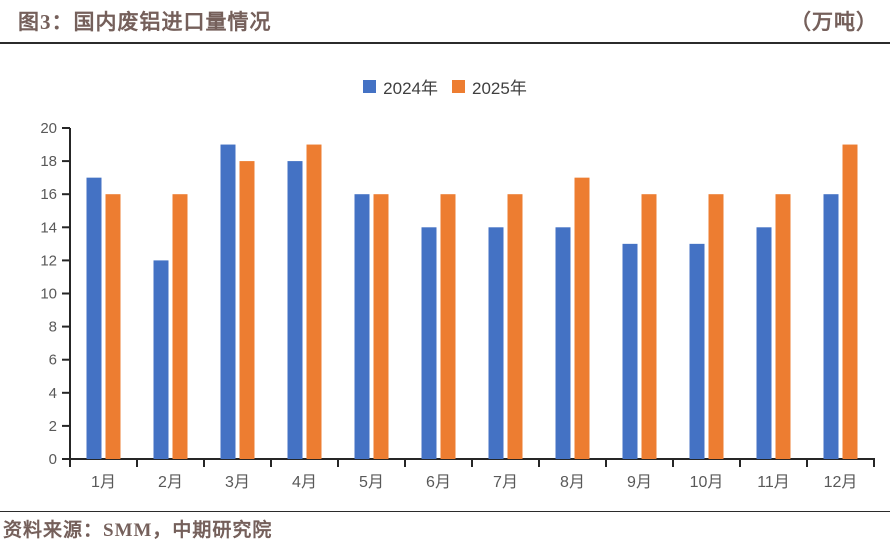  What do you see at coordinates (53, 426) in the screenshot?
I see `y-tick-label: 2` at bounding box center [53, 426].